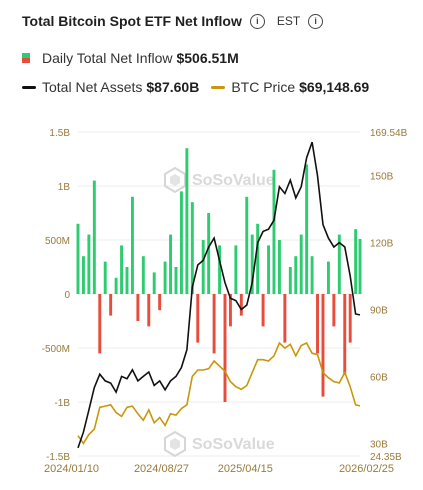 The width and height of the screenshot is (423, 490). Describe the element at coordinates (107, 58) in the screenshot. I see `legend-inflow-label: Daily Total Net Inflow` at that location.